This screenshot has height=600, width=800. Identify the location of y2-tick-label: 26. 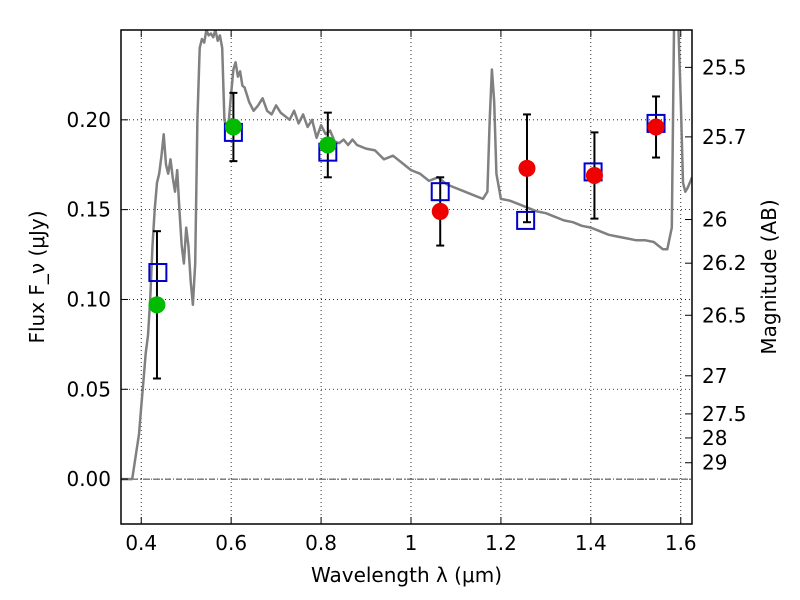
(714, 220).